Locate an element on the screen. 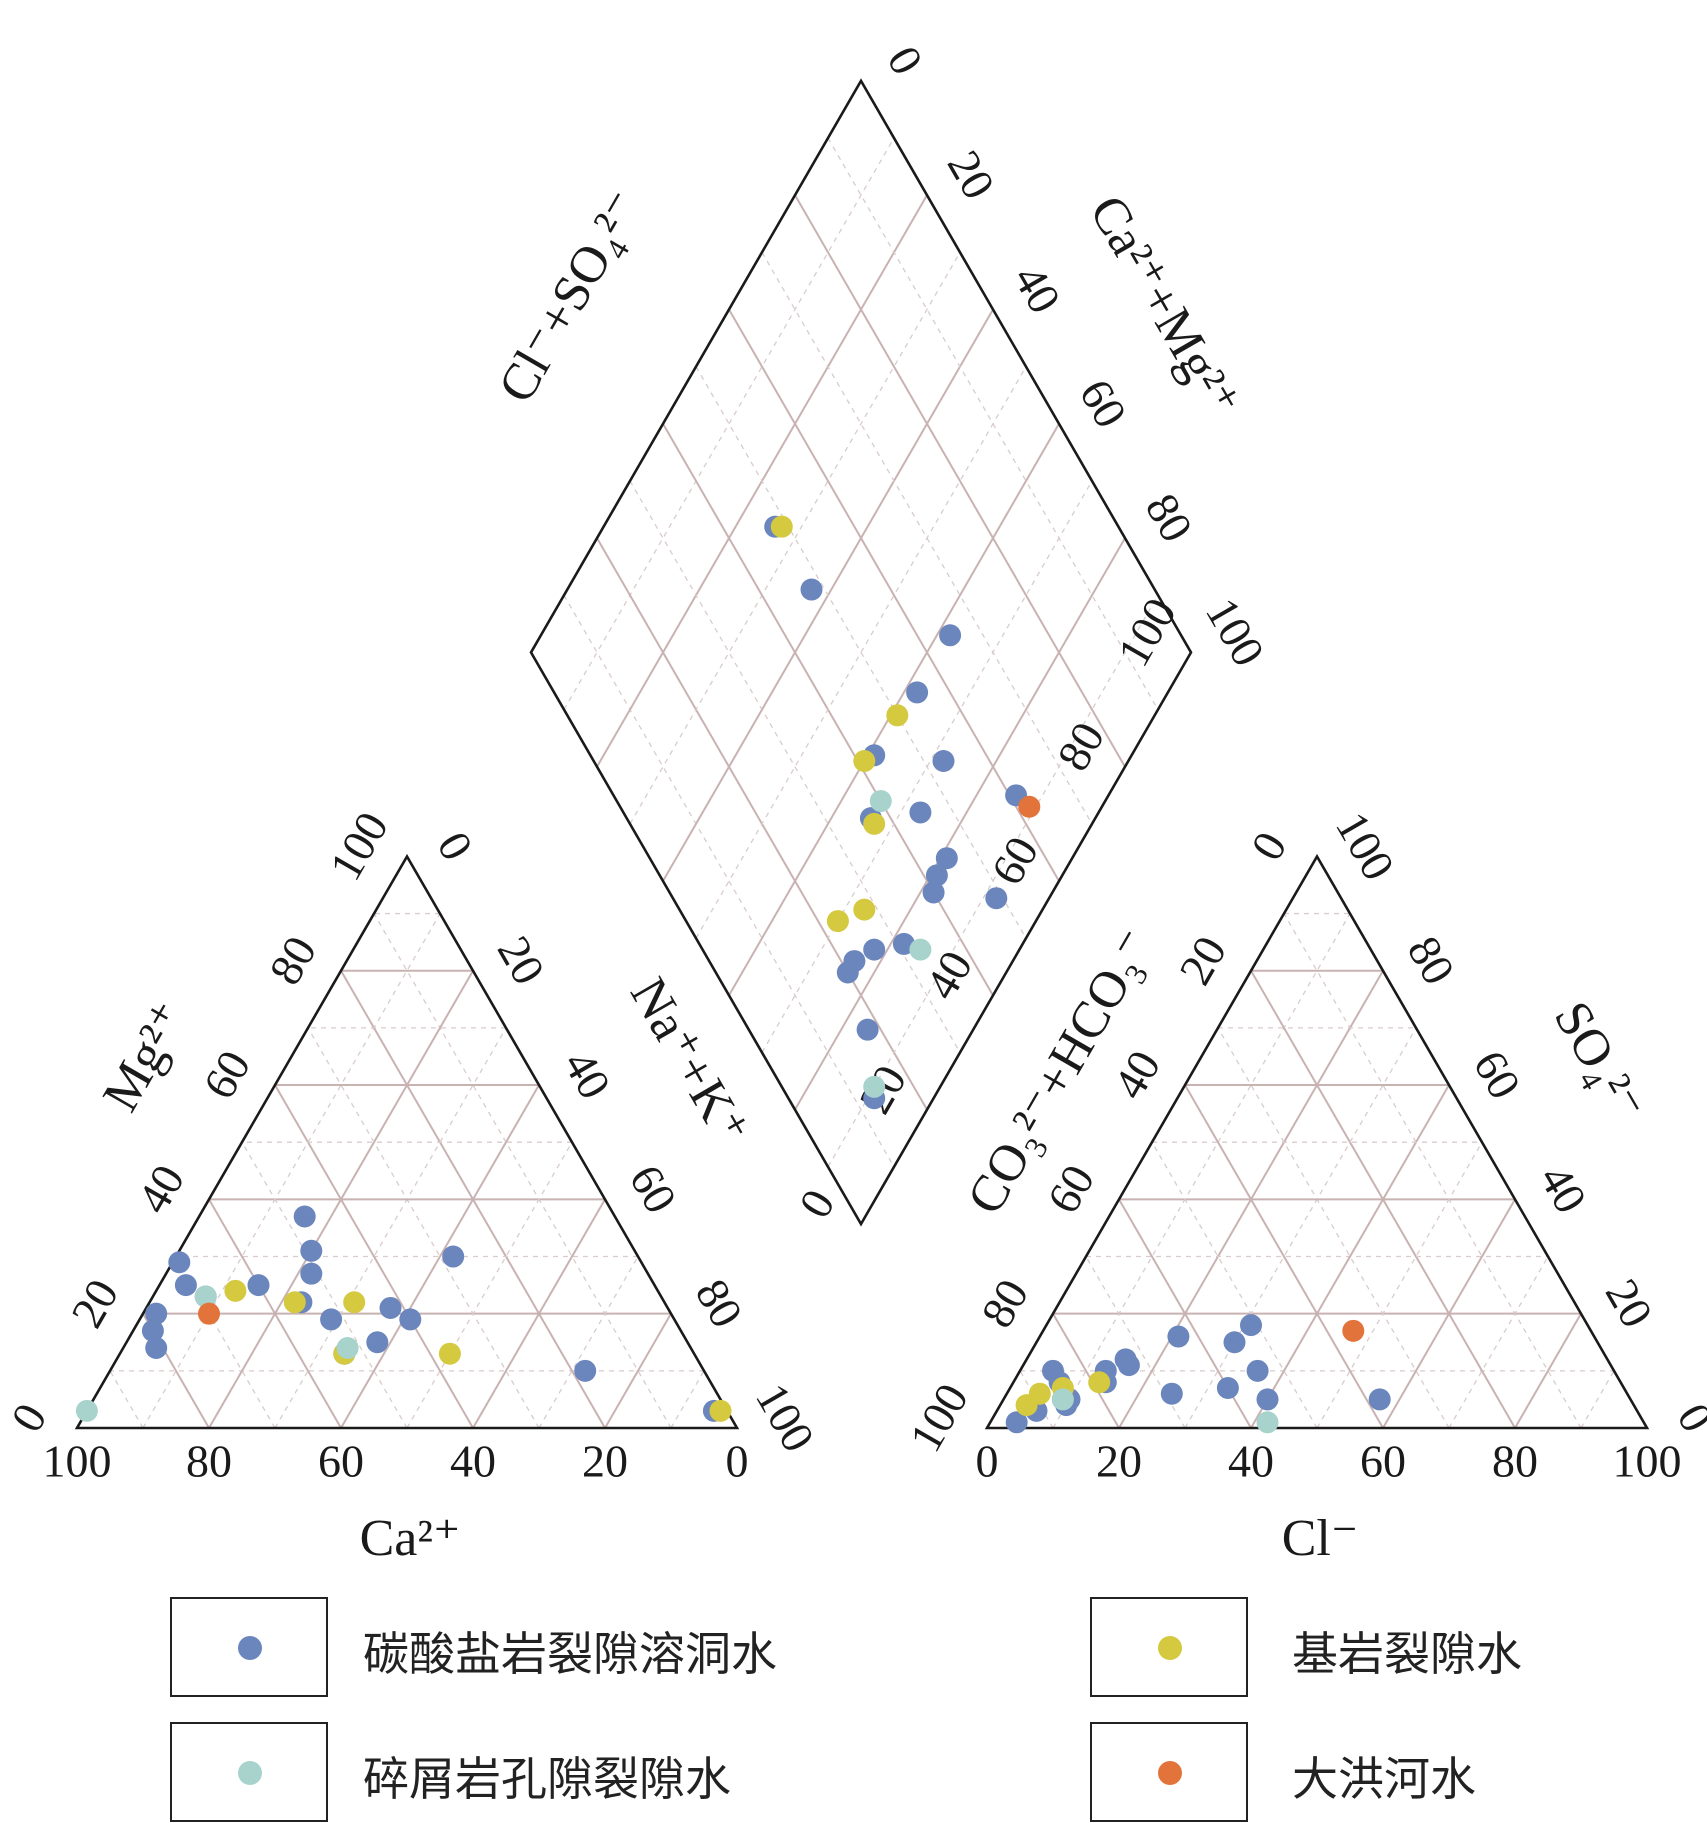  cation-left-tick: 0 is located at coordinates (29, 1417).